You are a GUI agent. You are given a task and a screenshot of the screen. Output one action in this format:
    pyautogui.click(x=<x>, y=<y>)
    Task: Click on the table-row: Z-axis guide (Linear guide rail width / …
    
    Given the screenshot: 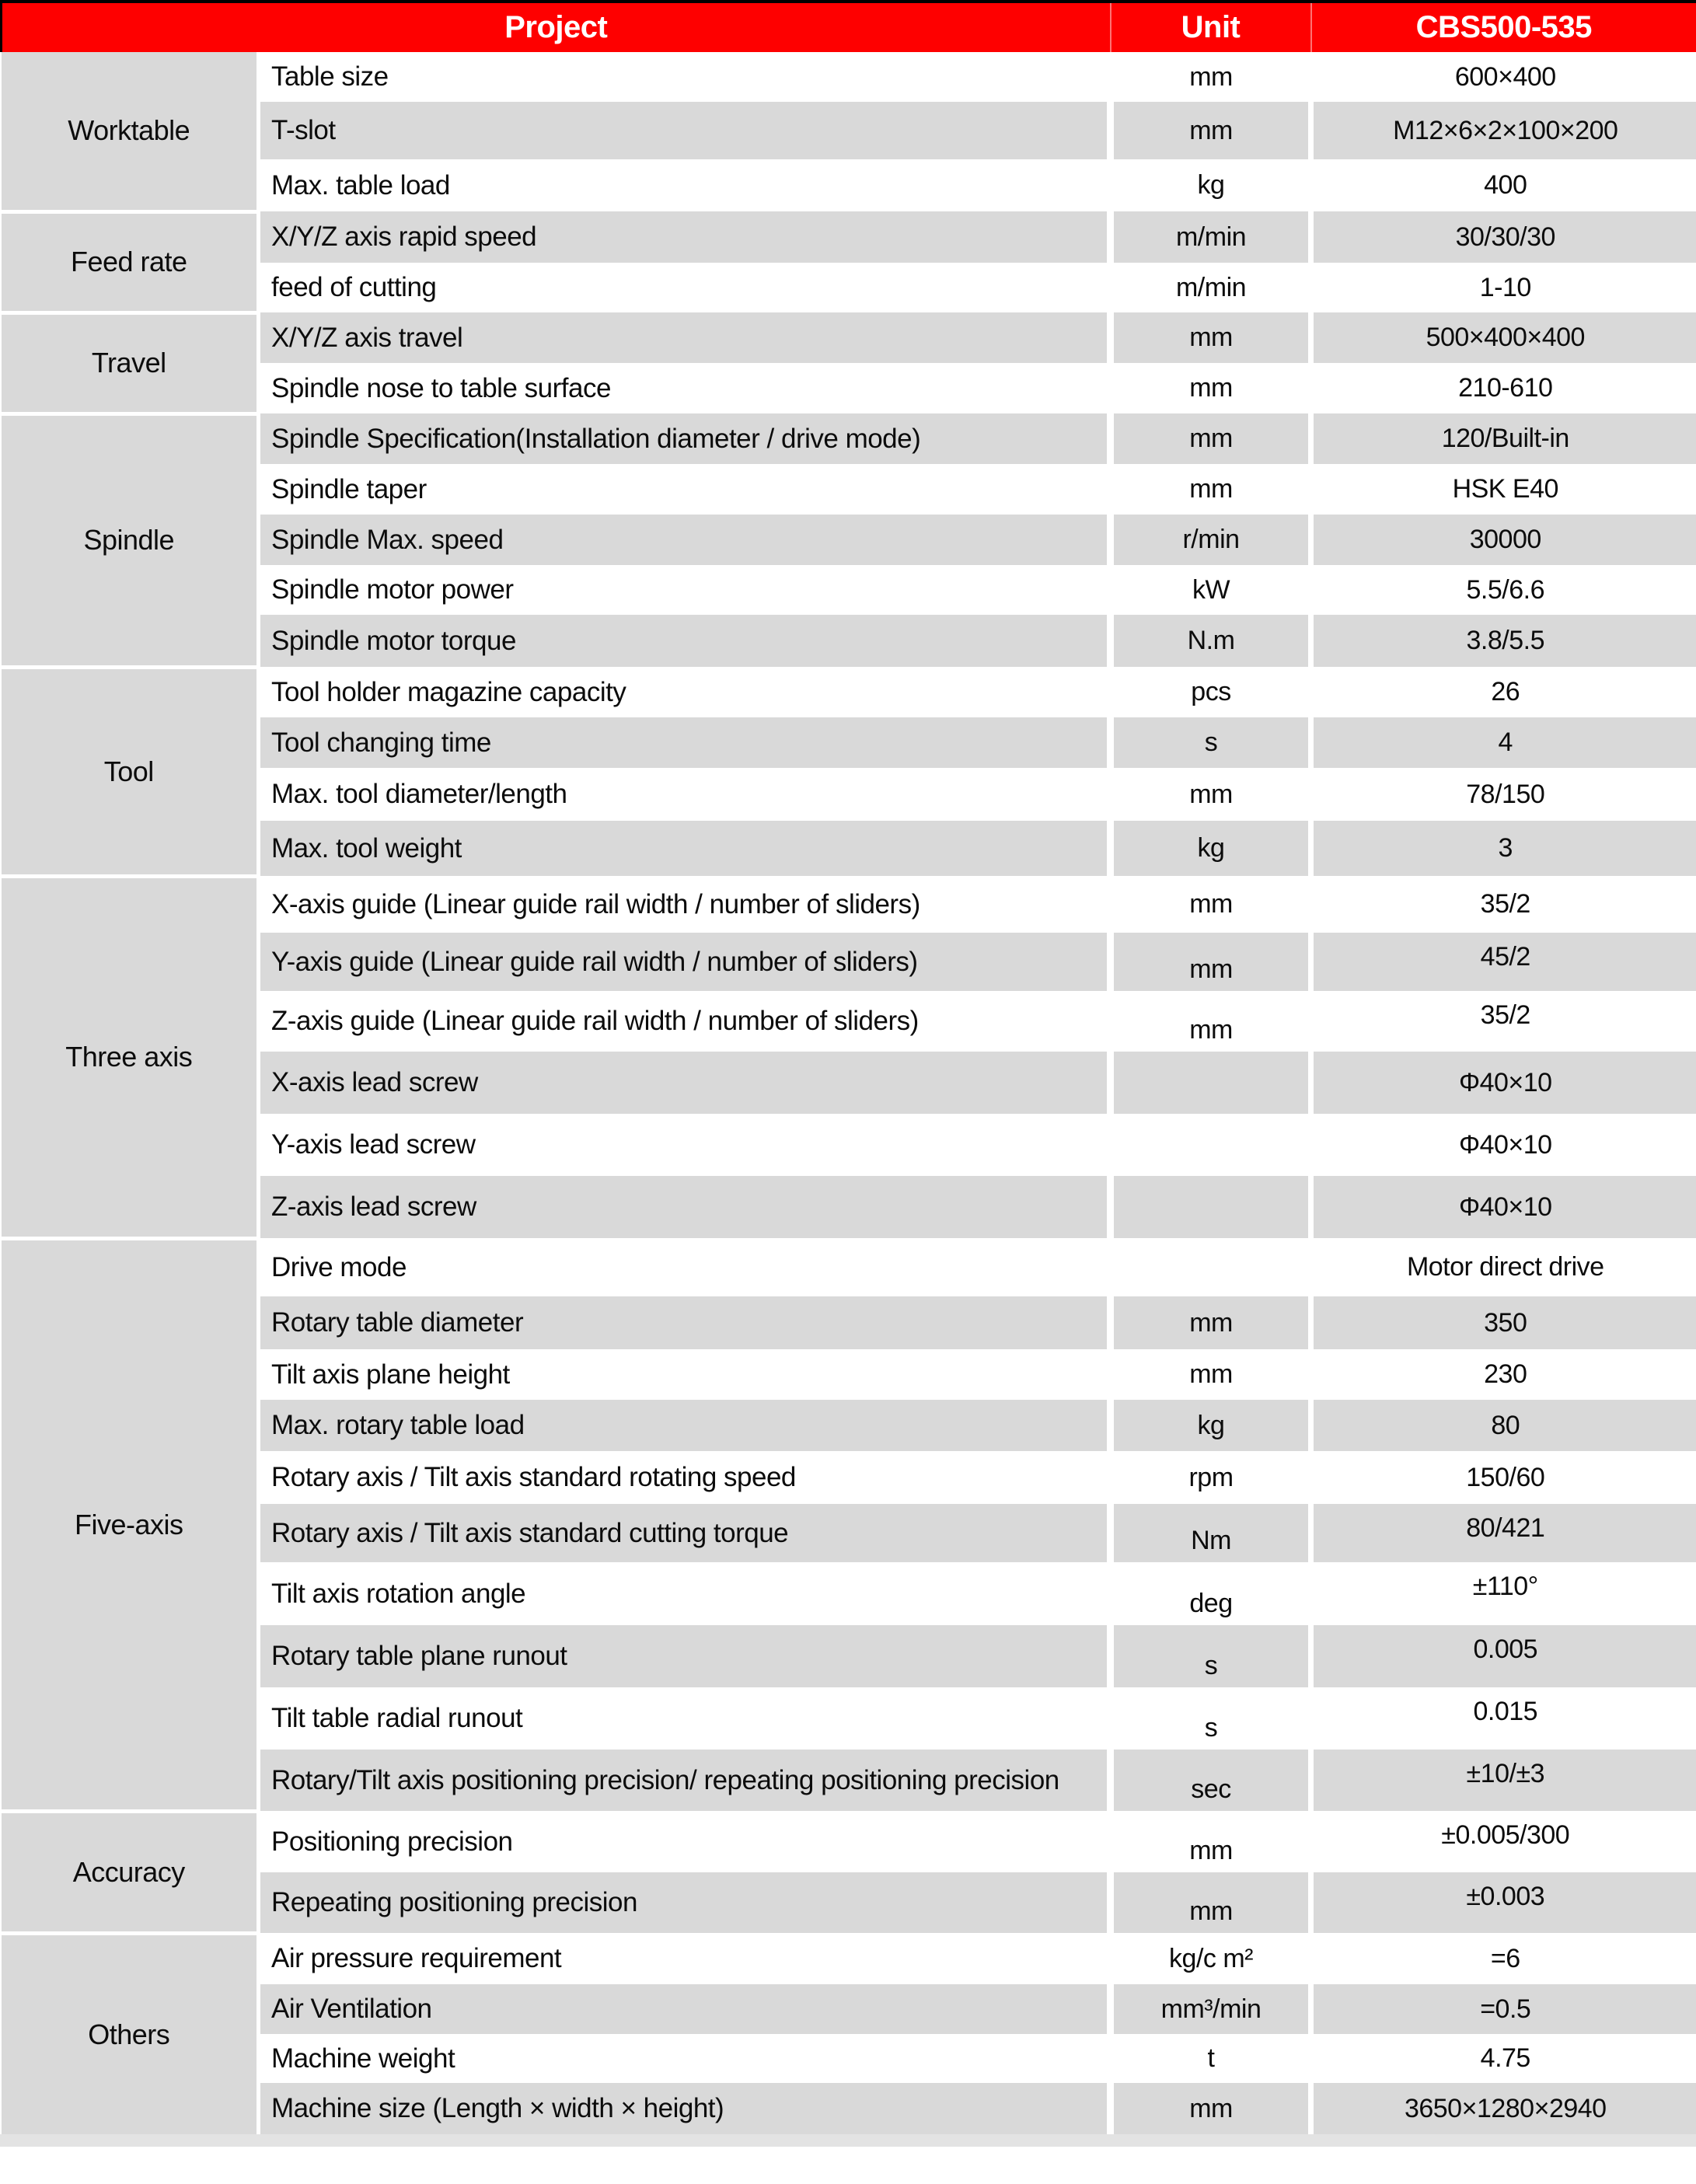 What is the action you would take?
    pyautogui.click(x=849, y=1022)
    